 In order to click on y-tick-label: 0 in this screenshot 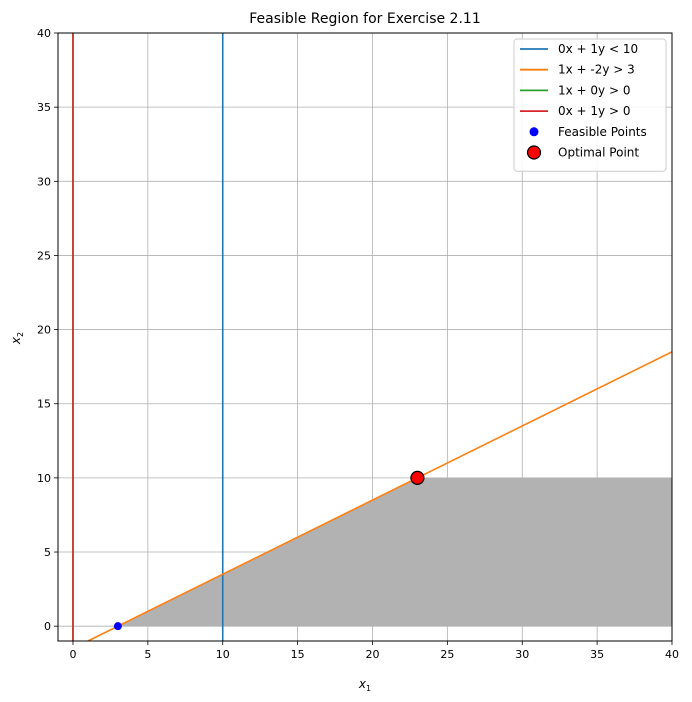, I will do `click(47, 626)`.